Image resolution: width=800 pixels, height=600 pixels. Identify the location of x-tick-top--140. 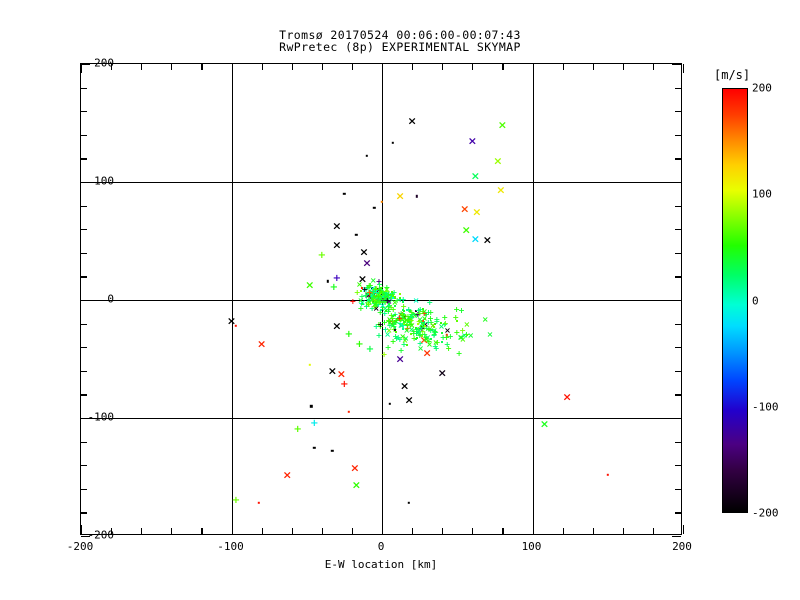
(172, 67).